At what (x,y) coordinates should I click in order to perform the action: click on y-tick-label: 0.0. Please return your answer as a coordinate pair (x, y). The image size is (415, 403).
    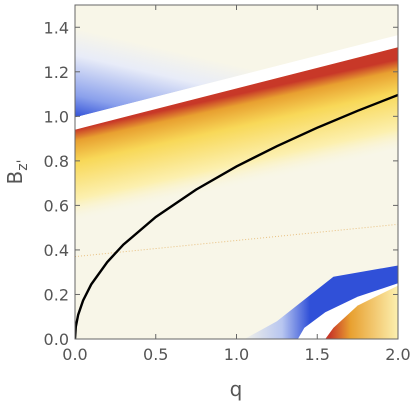
    Looking at the image, I should click on (56, 339).